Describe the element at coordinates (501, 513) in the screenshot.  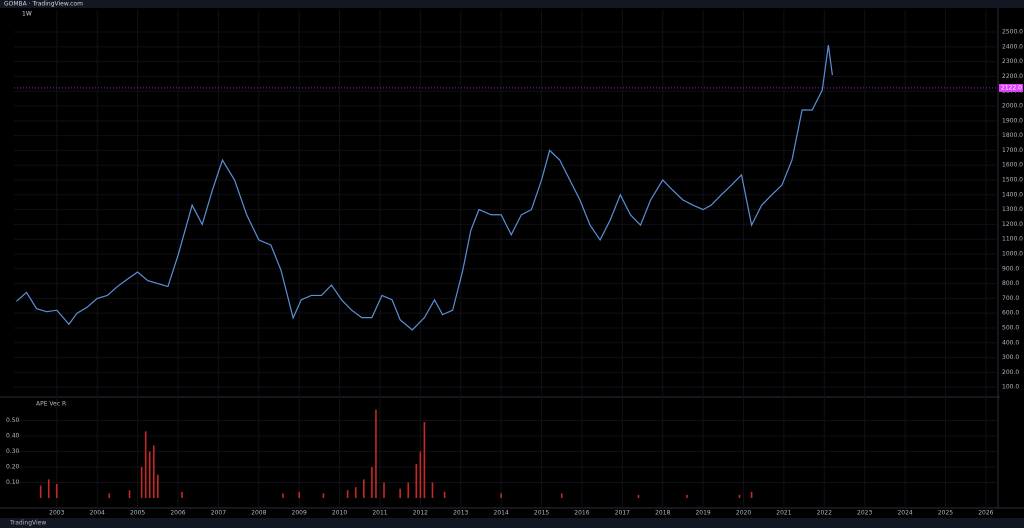
I see `x-tick-label: 2014` at that location.